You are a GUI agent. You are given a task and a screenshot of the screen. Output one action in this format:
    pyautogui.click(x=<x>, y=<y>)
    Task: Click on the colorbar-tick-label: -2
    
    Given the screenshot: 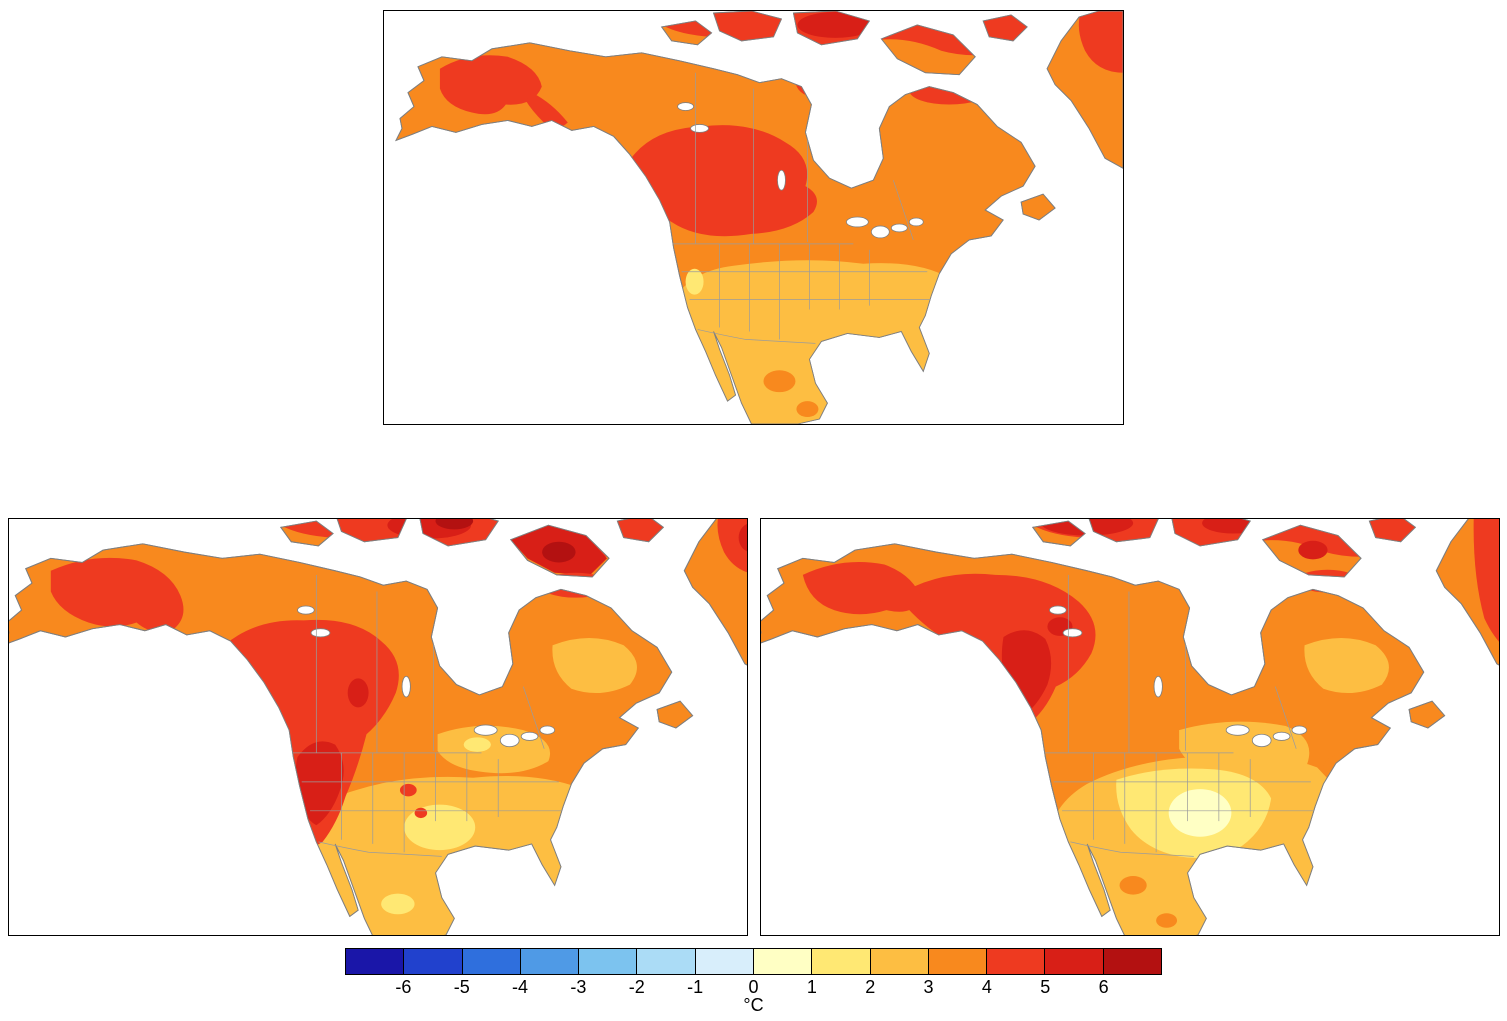 What is the action you would take?
    pyautogui.click(x=636, y=987)
    